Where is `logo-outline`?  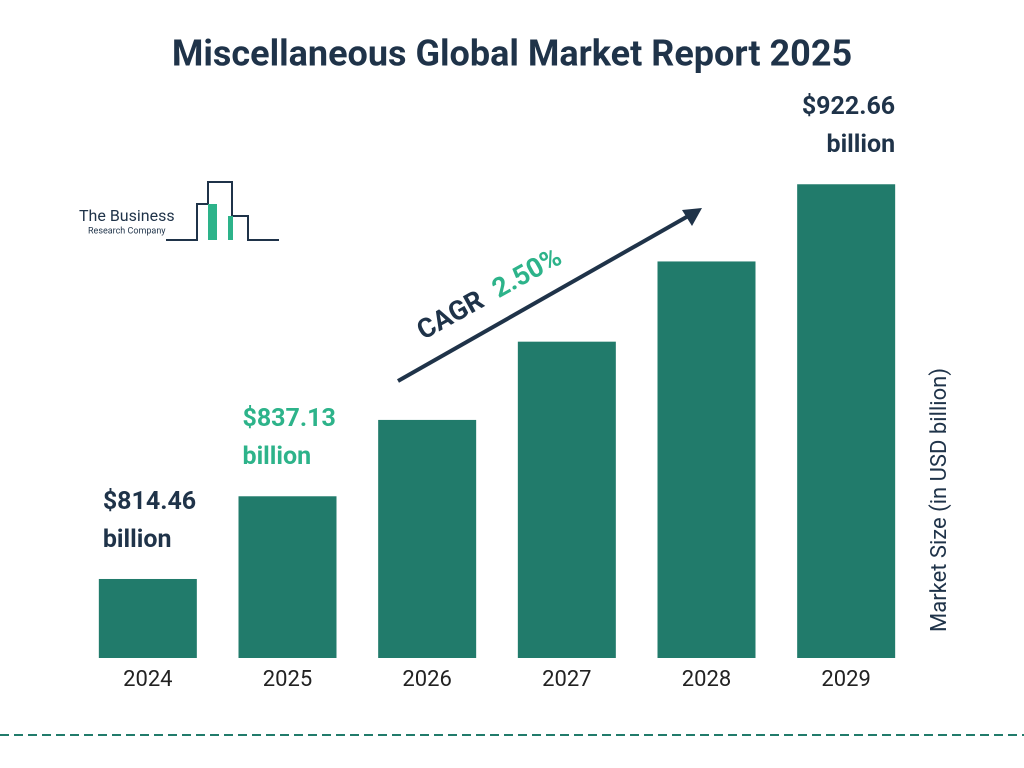 logo-outline is located at coordinates (222, 211).